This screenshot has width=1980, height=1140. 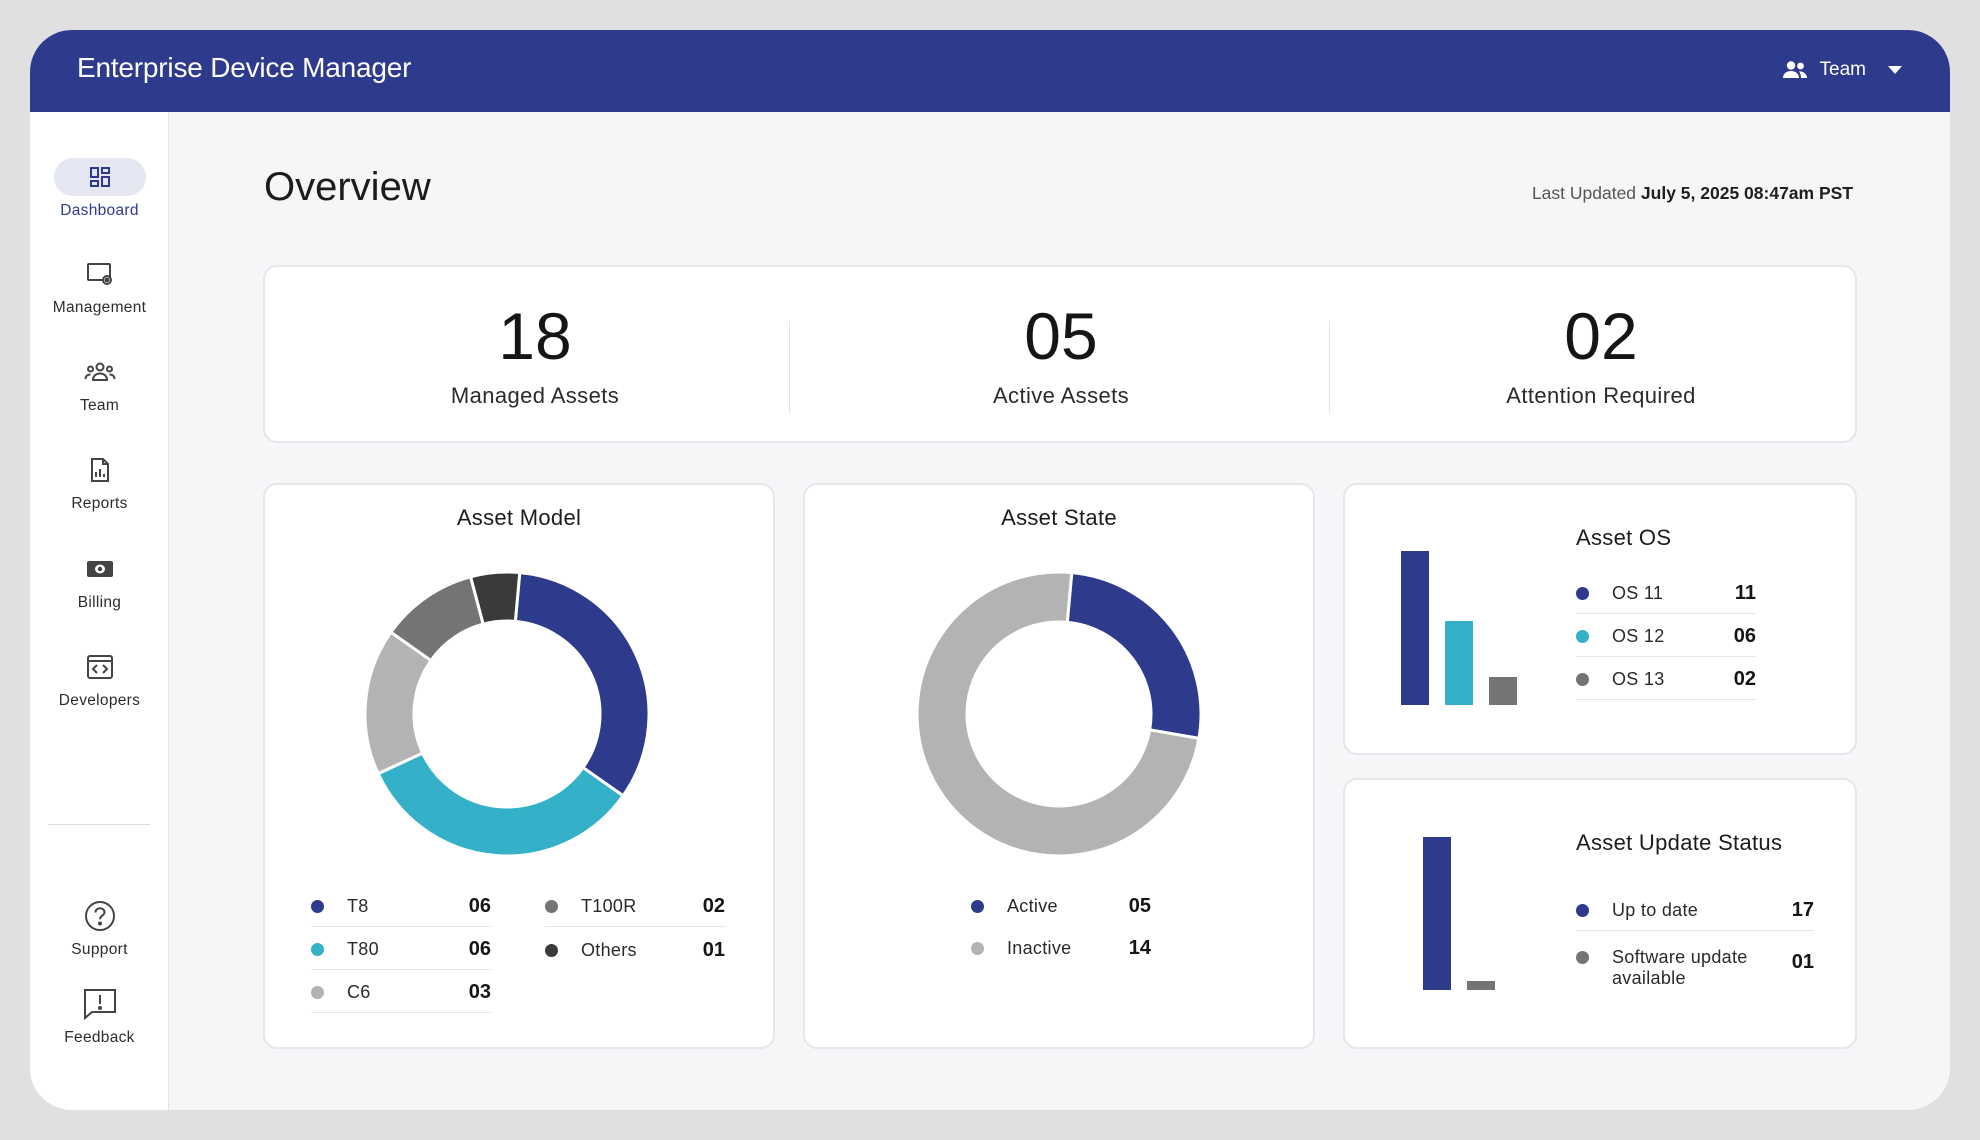 What do you see at coordinates (100, 916) in the screenshot?
I see `help-icon` at bounding box center [100, 916].